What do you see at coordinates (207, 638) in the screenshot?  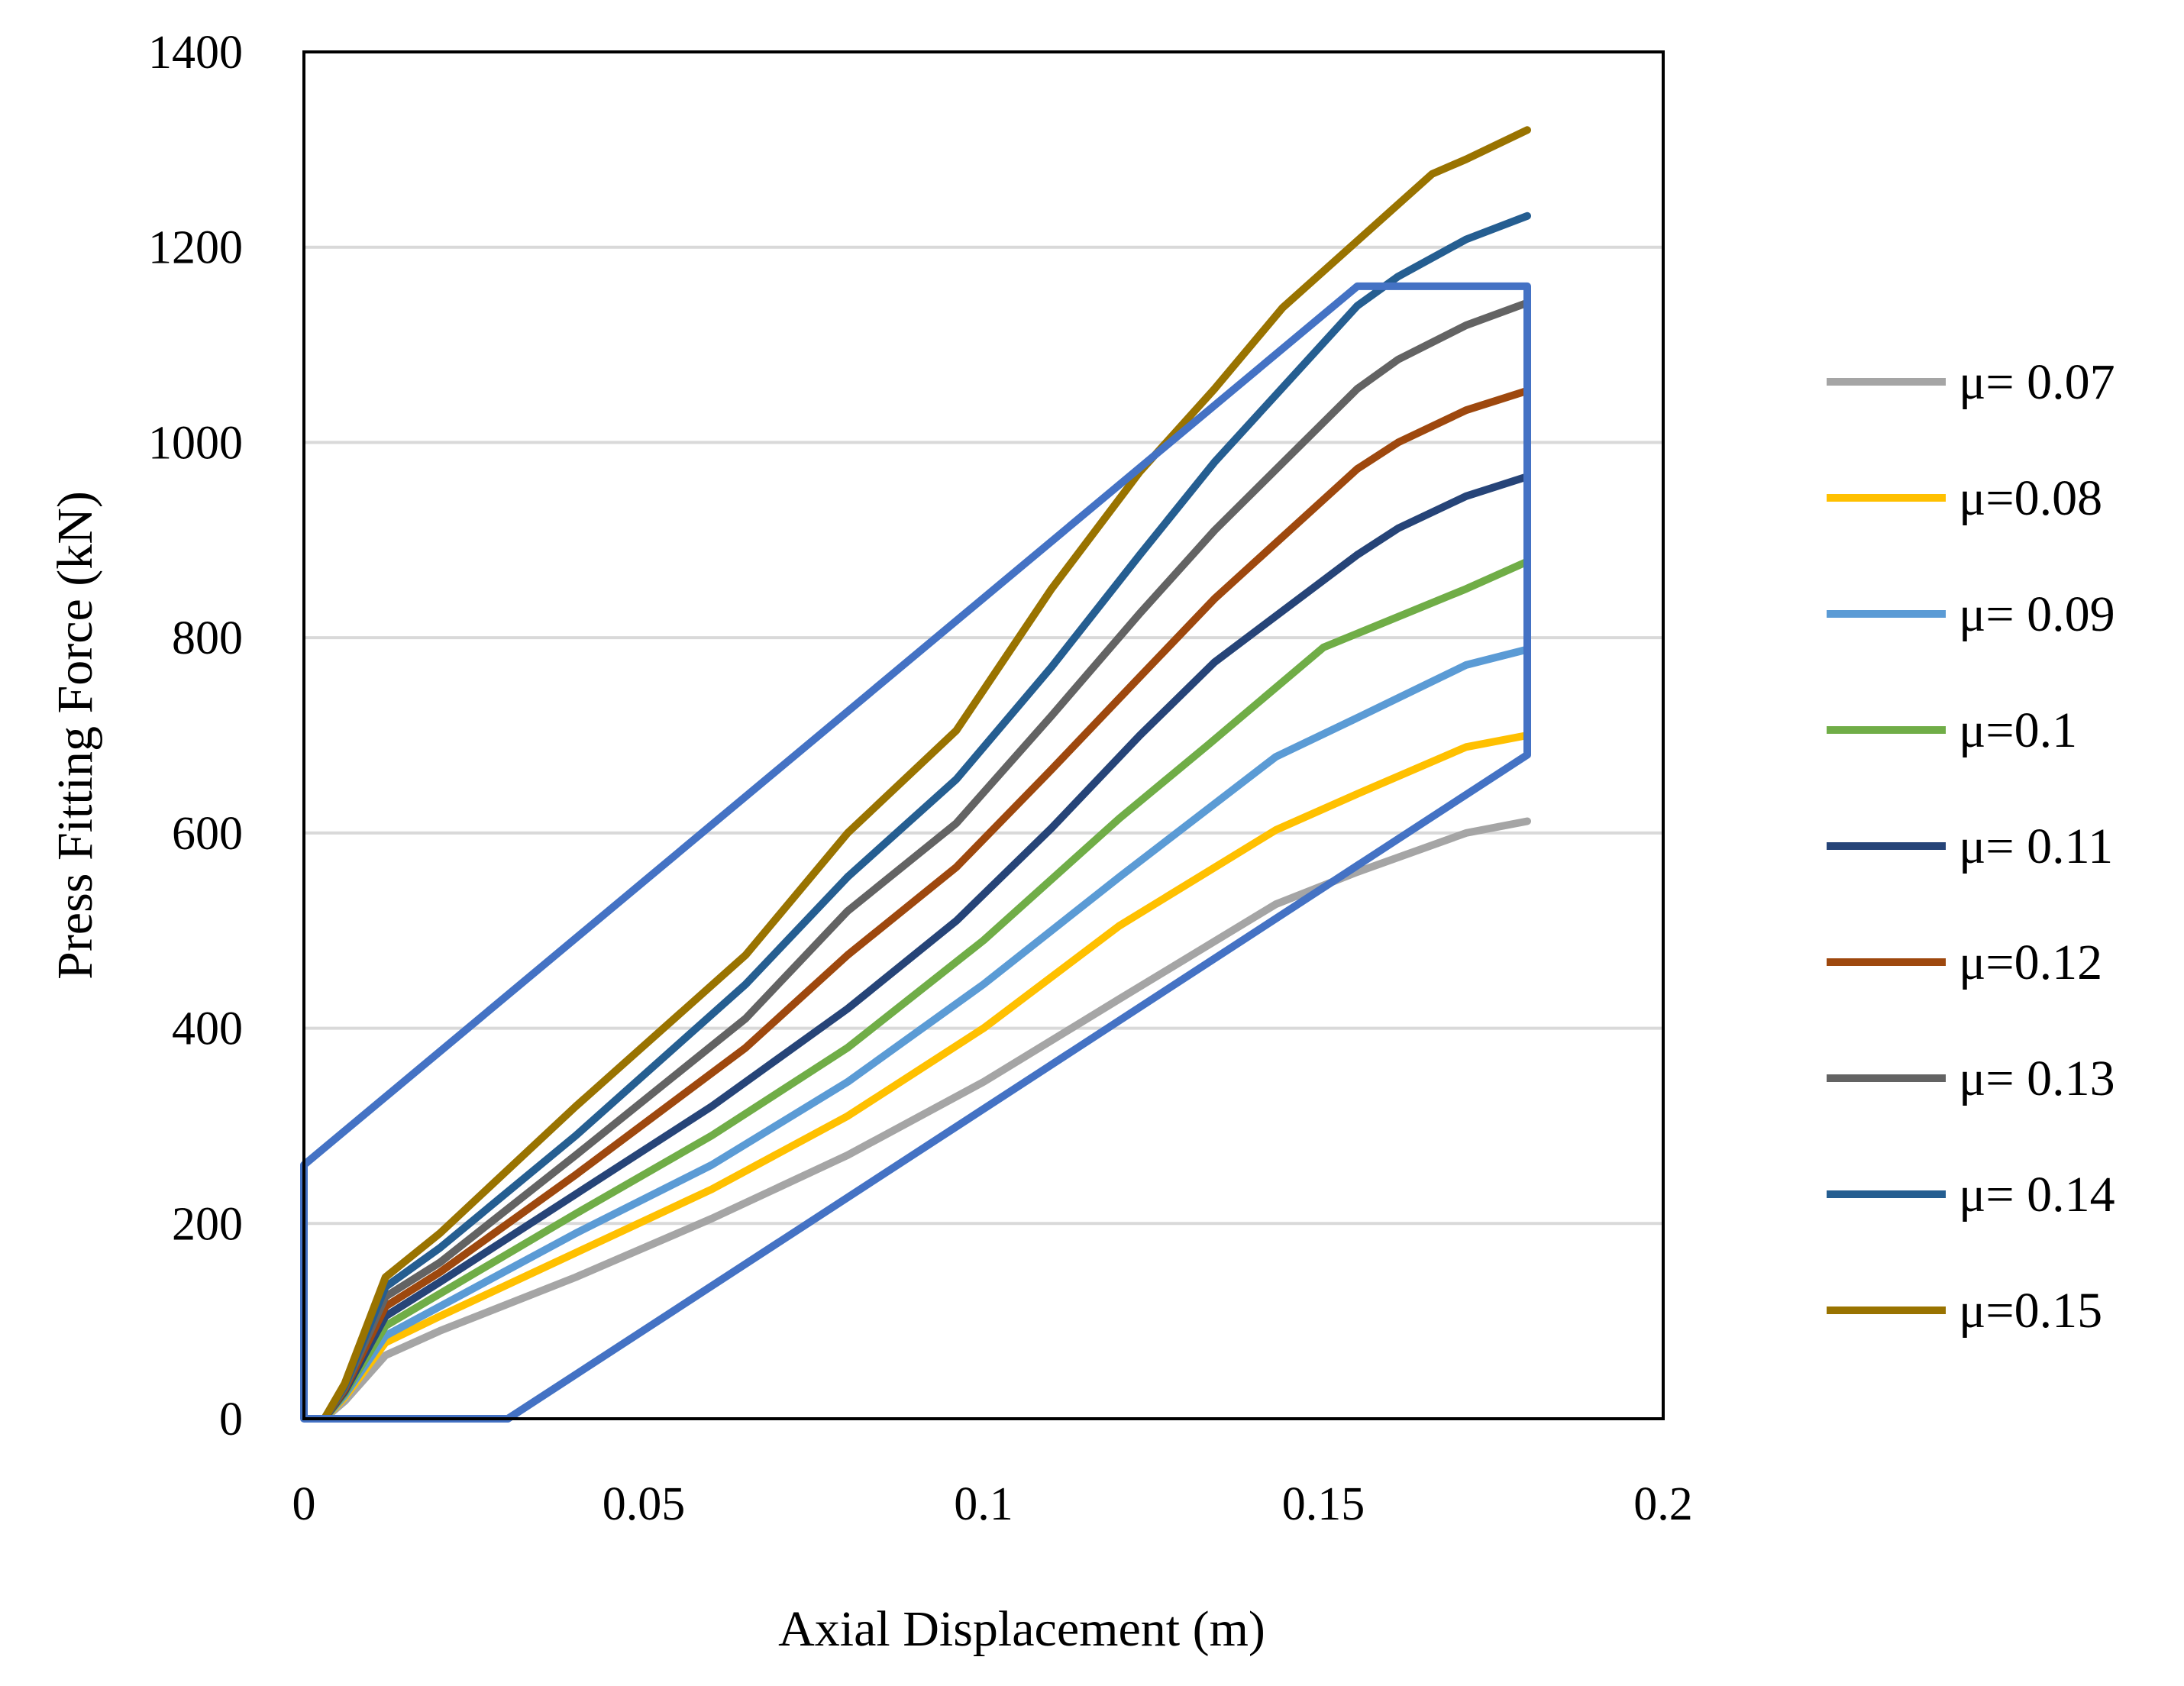 I see `y-tick-label: 800` at bounding box center [207, 638].